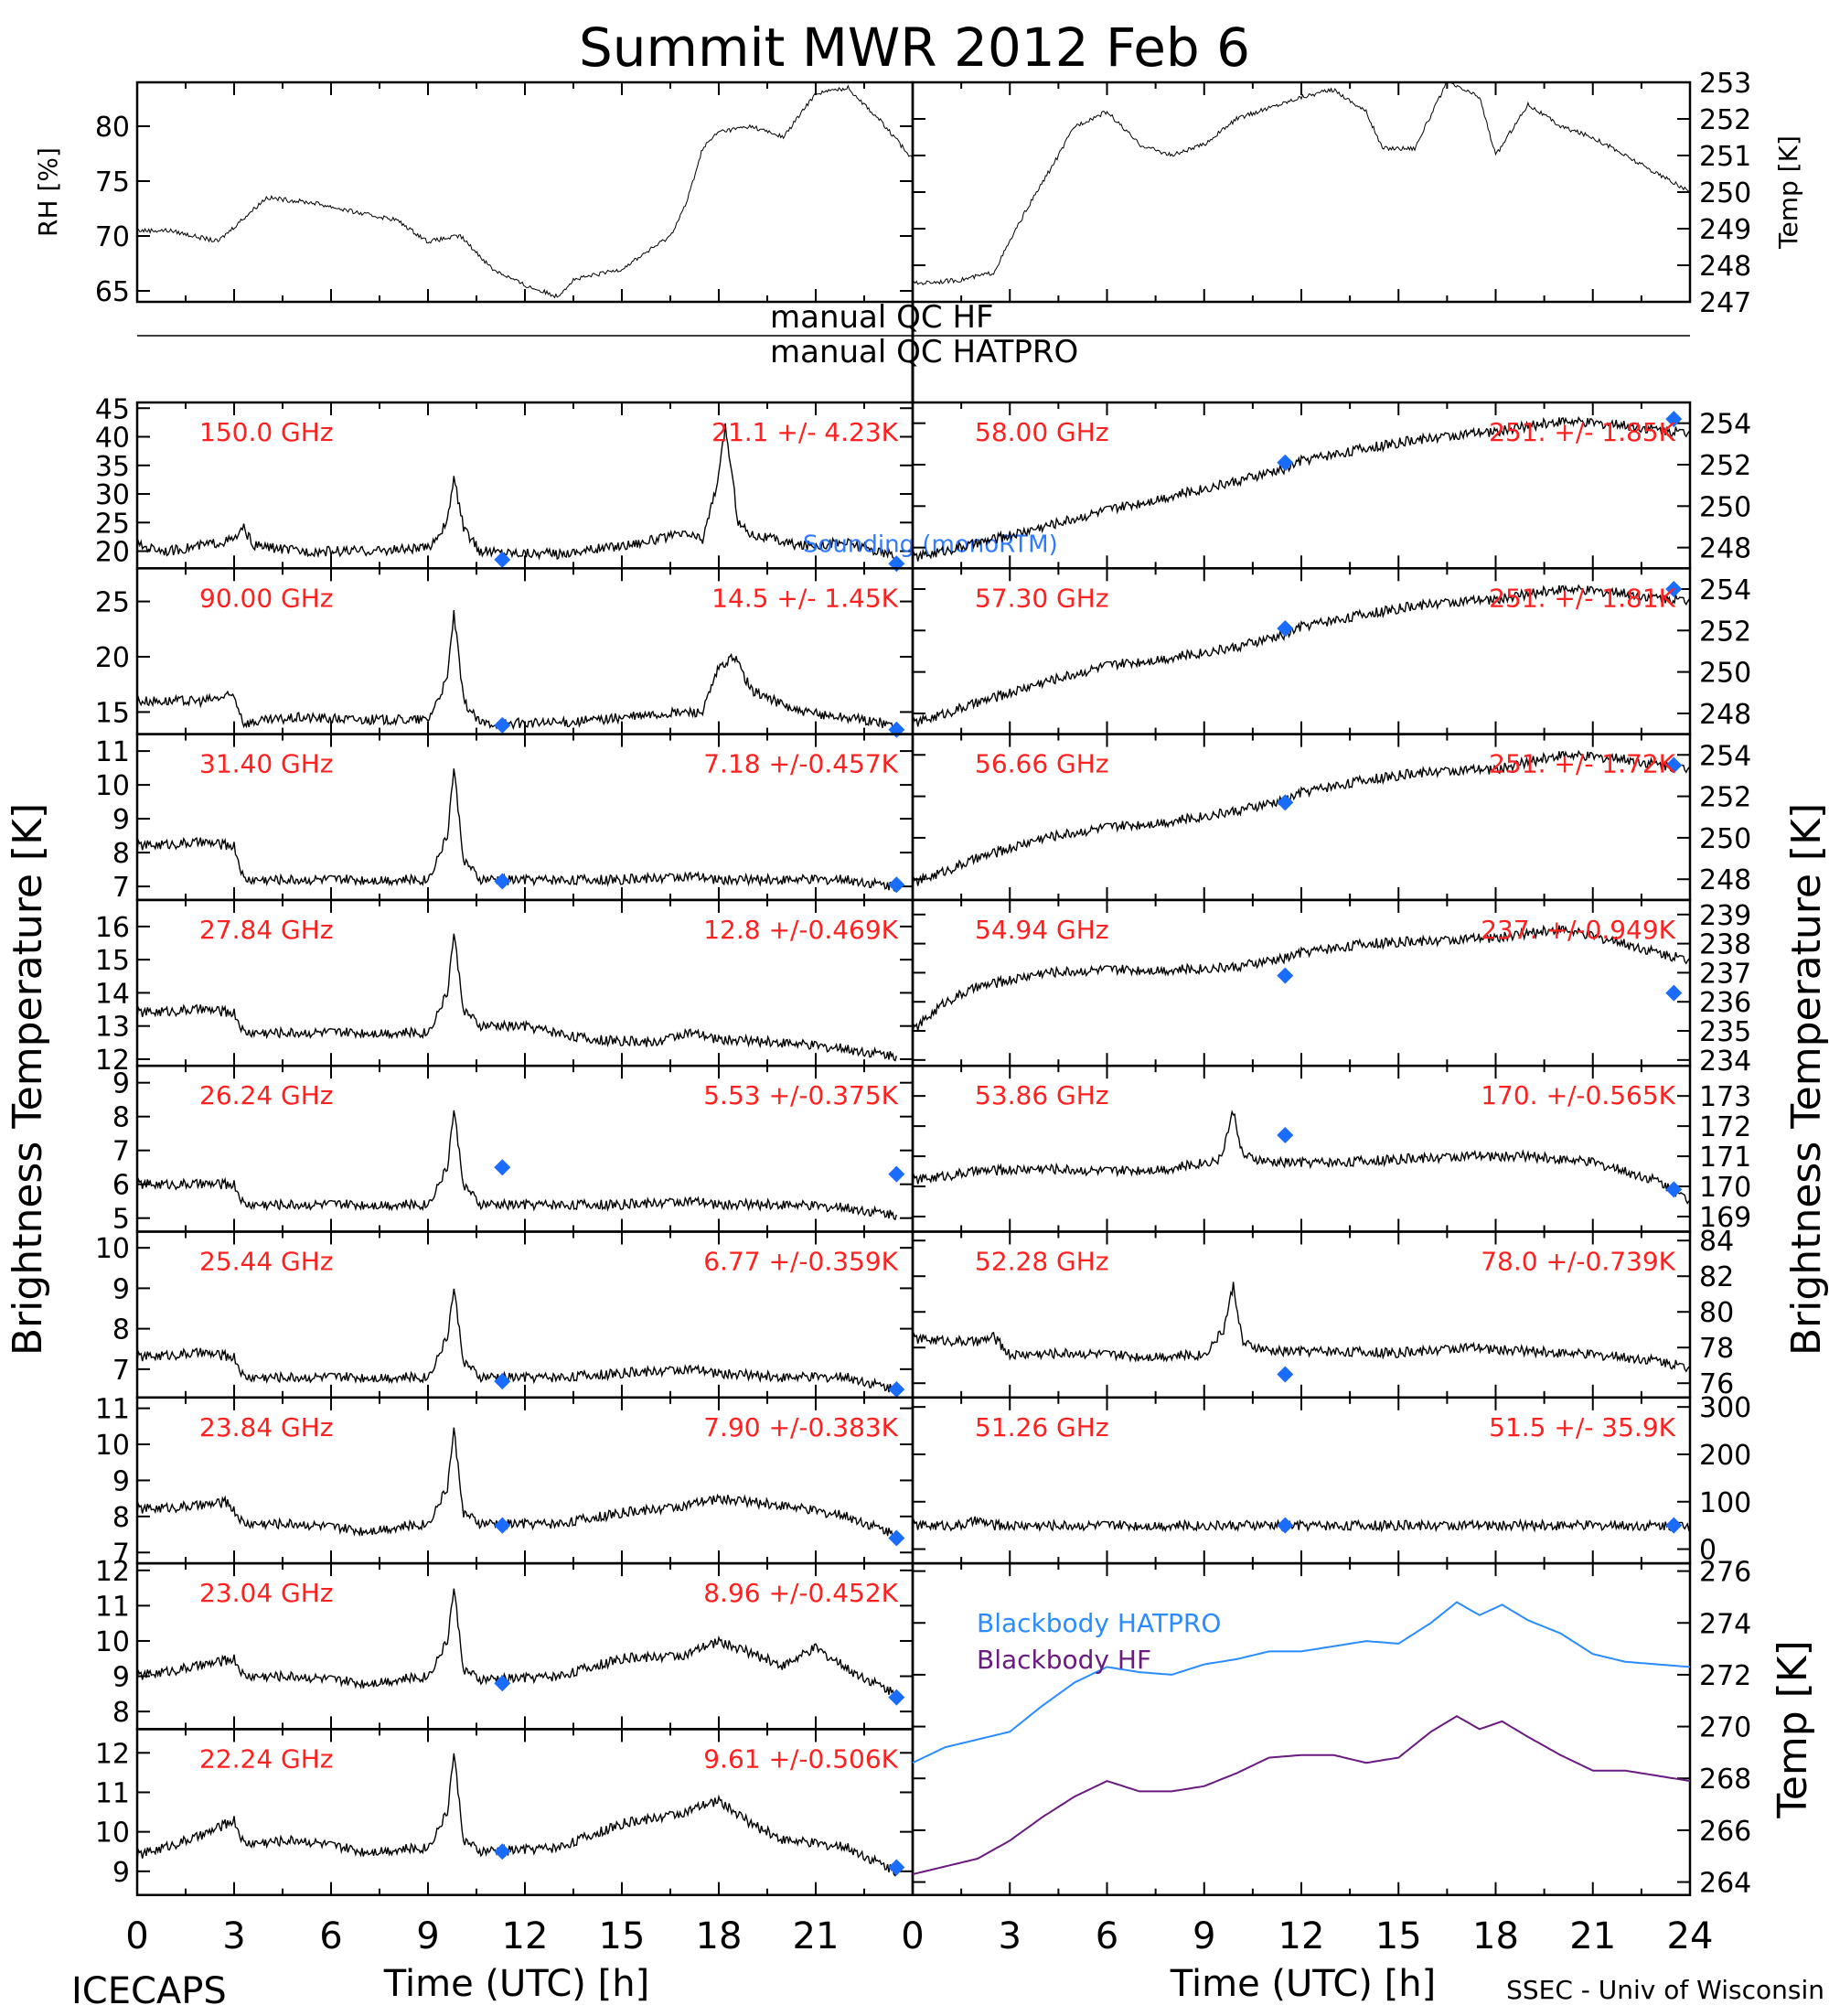 This screenshot has height=2016, width=1829. Describe the element at coordinates (1582, 764) in the screenshot. I see `stat-label-f5666: 251. +/- 1.72K` at that location.